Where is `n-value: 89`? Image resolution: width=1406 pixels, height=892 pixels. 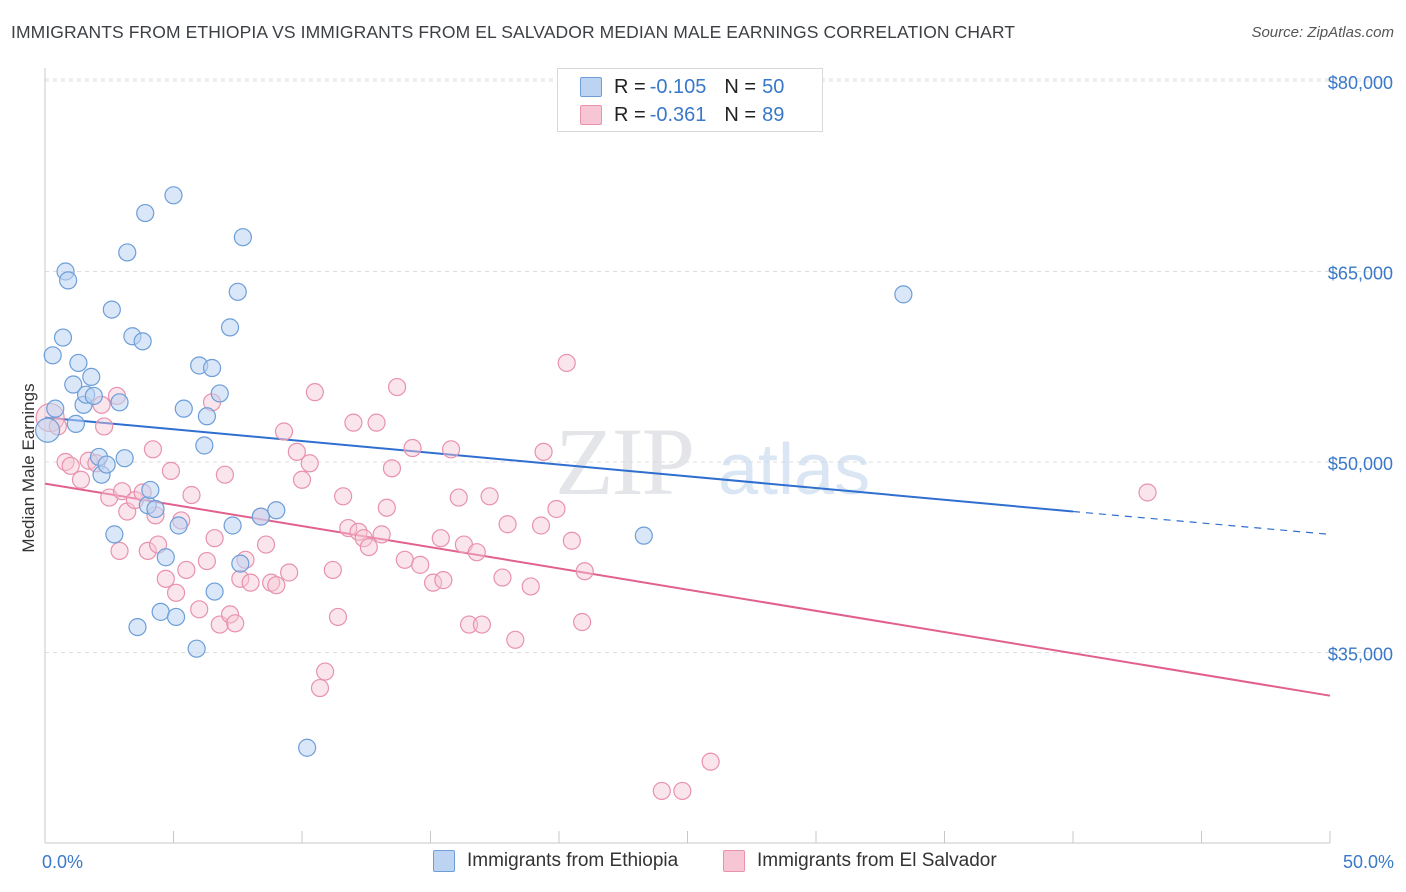 n-value: 89 is located at coordinates (773, 114).